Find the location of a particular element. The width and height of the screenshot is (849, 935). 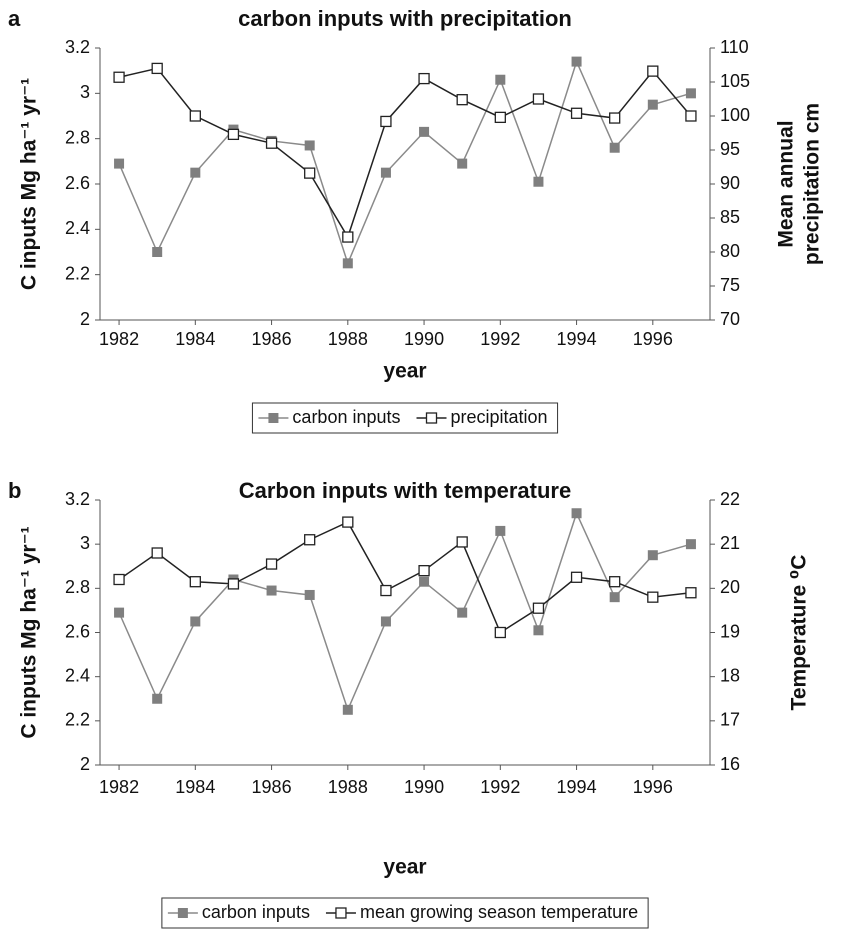

y2-axis-label: Mean annual is located at coordinates (786, 183).